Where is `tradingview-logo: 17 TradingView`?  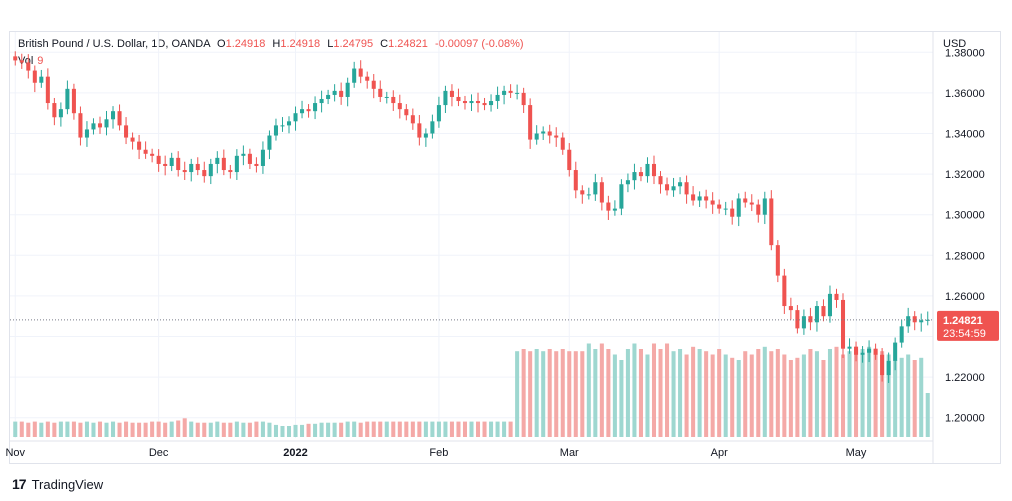 tradingview-logo: 17 TradingView is located at coordinates (57, 484).